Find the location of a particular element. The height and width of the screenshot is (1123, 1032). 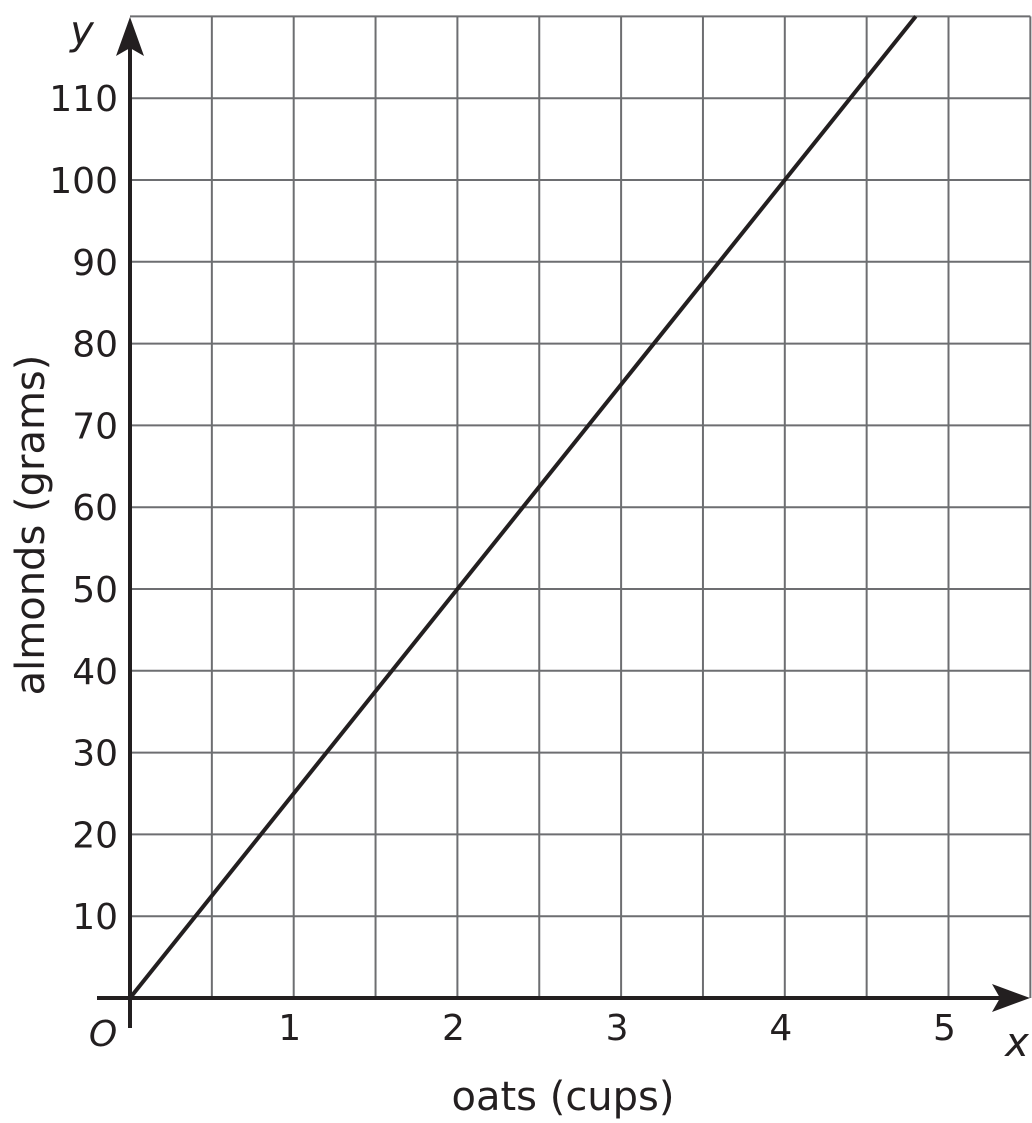

y-tick-label: 50 is located at coordinates (95, 590).